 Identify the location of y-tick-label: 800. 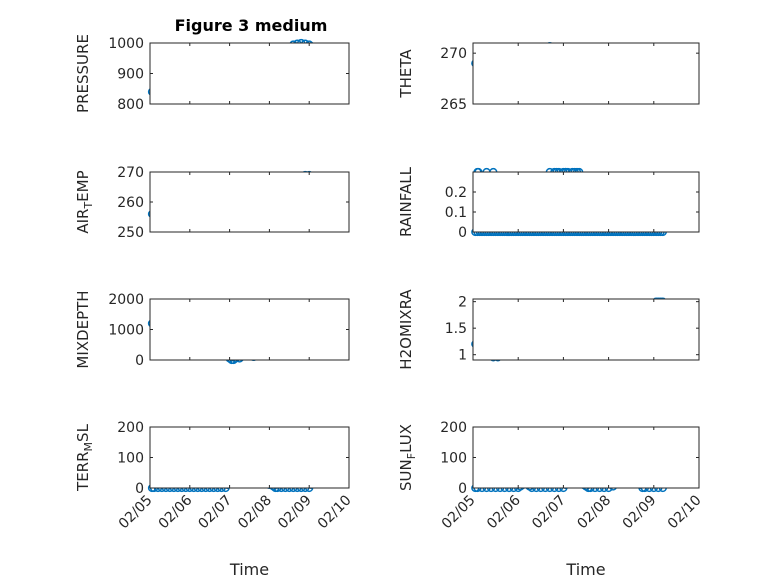
(130, 105).